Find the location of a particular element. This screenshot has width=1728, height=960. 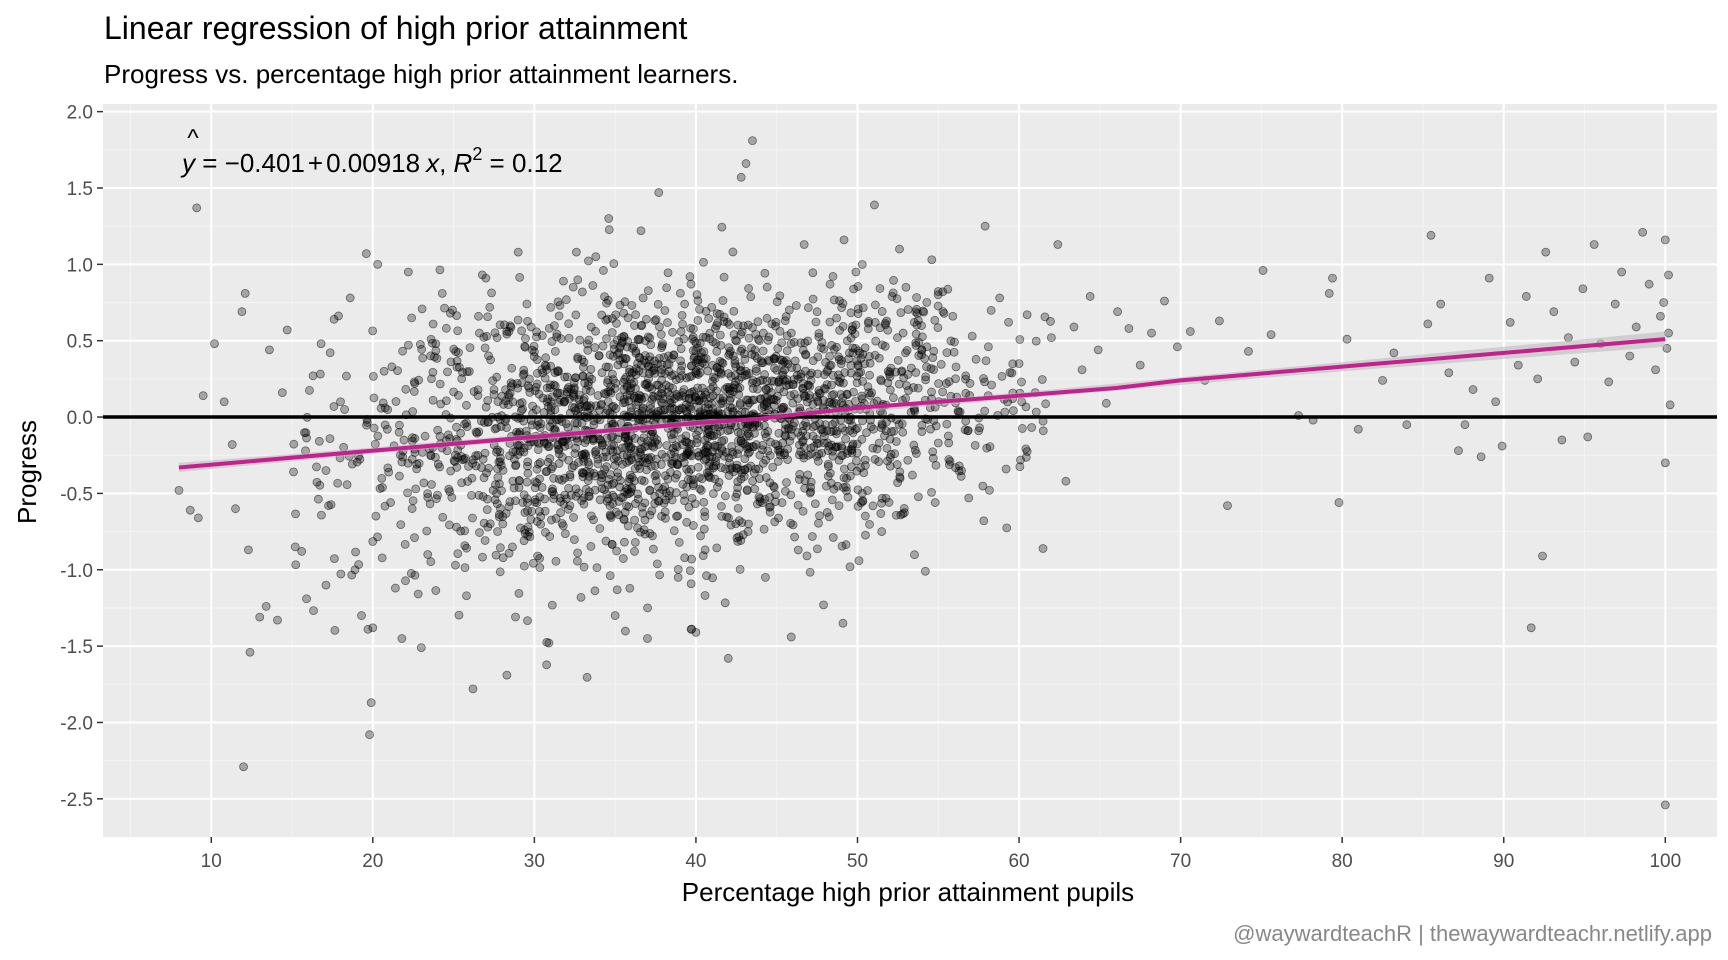

x-axis-title: Percentage high prior attainment pupils is located at coordinates (908, 892).